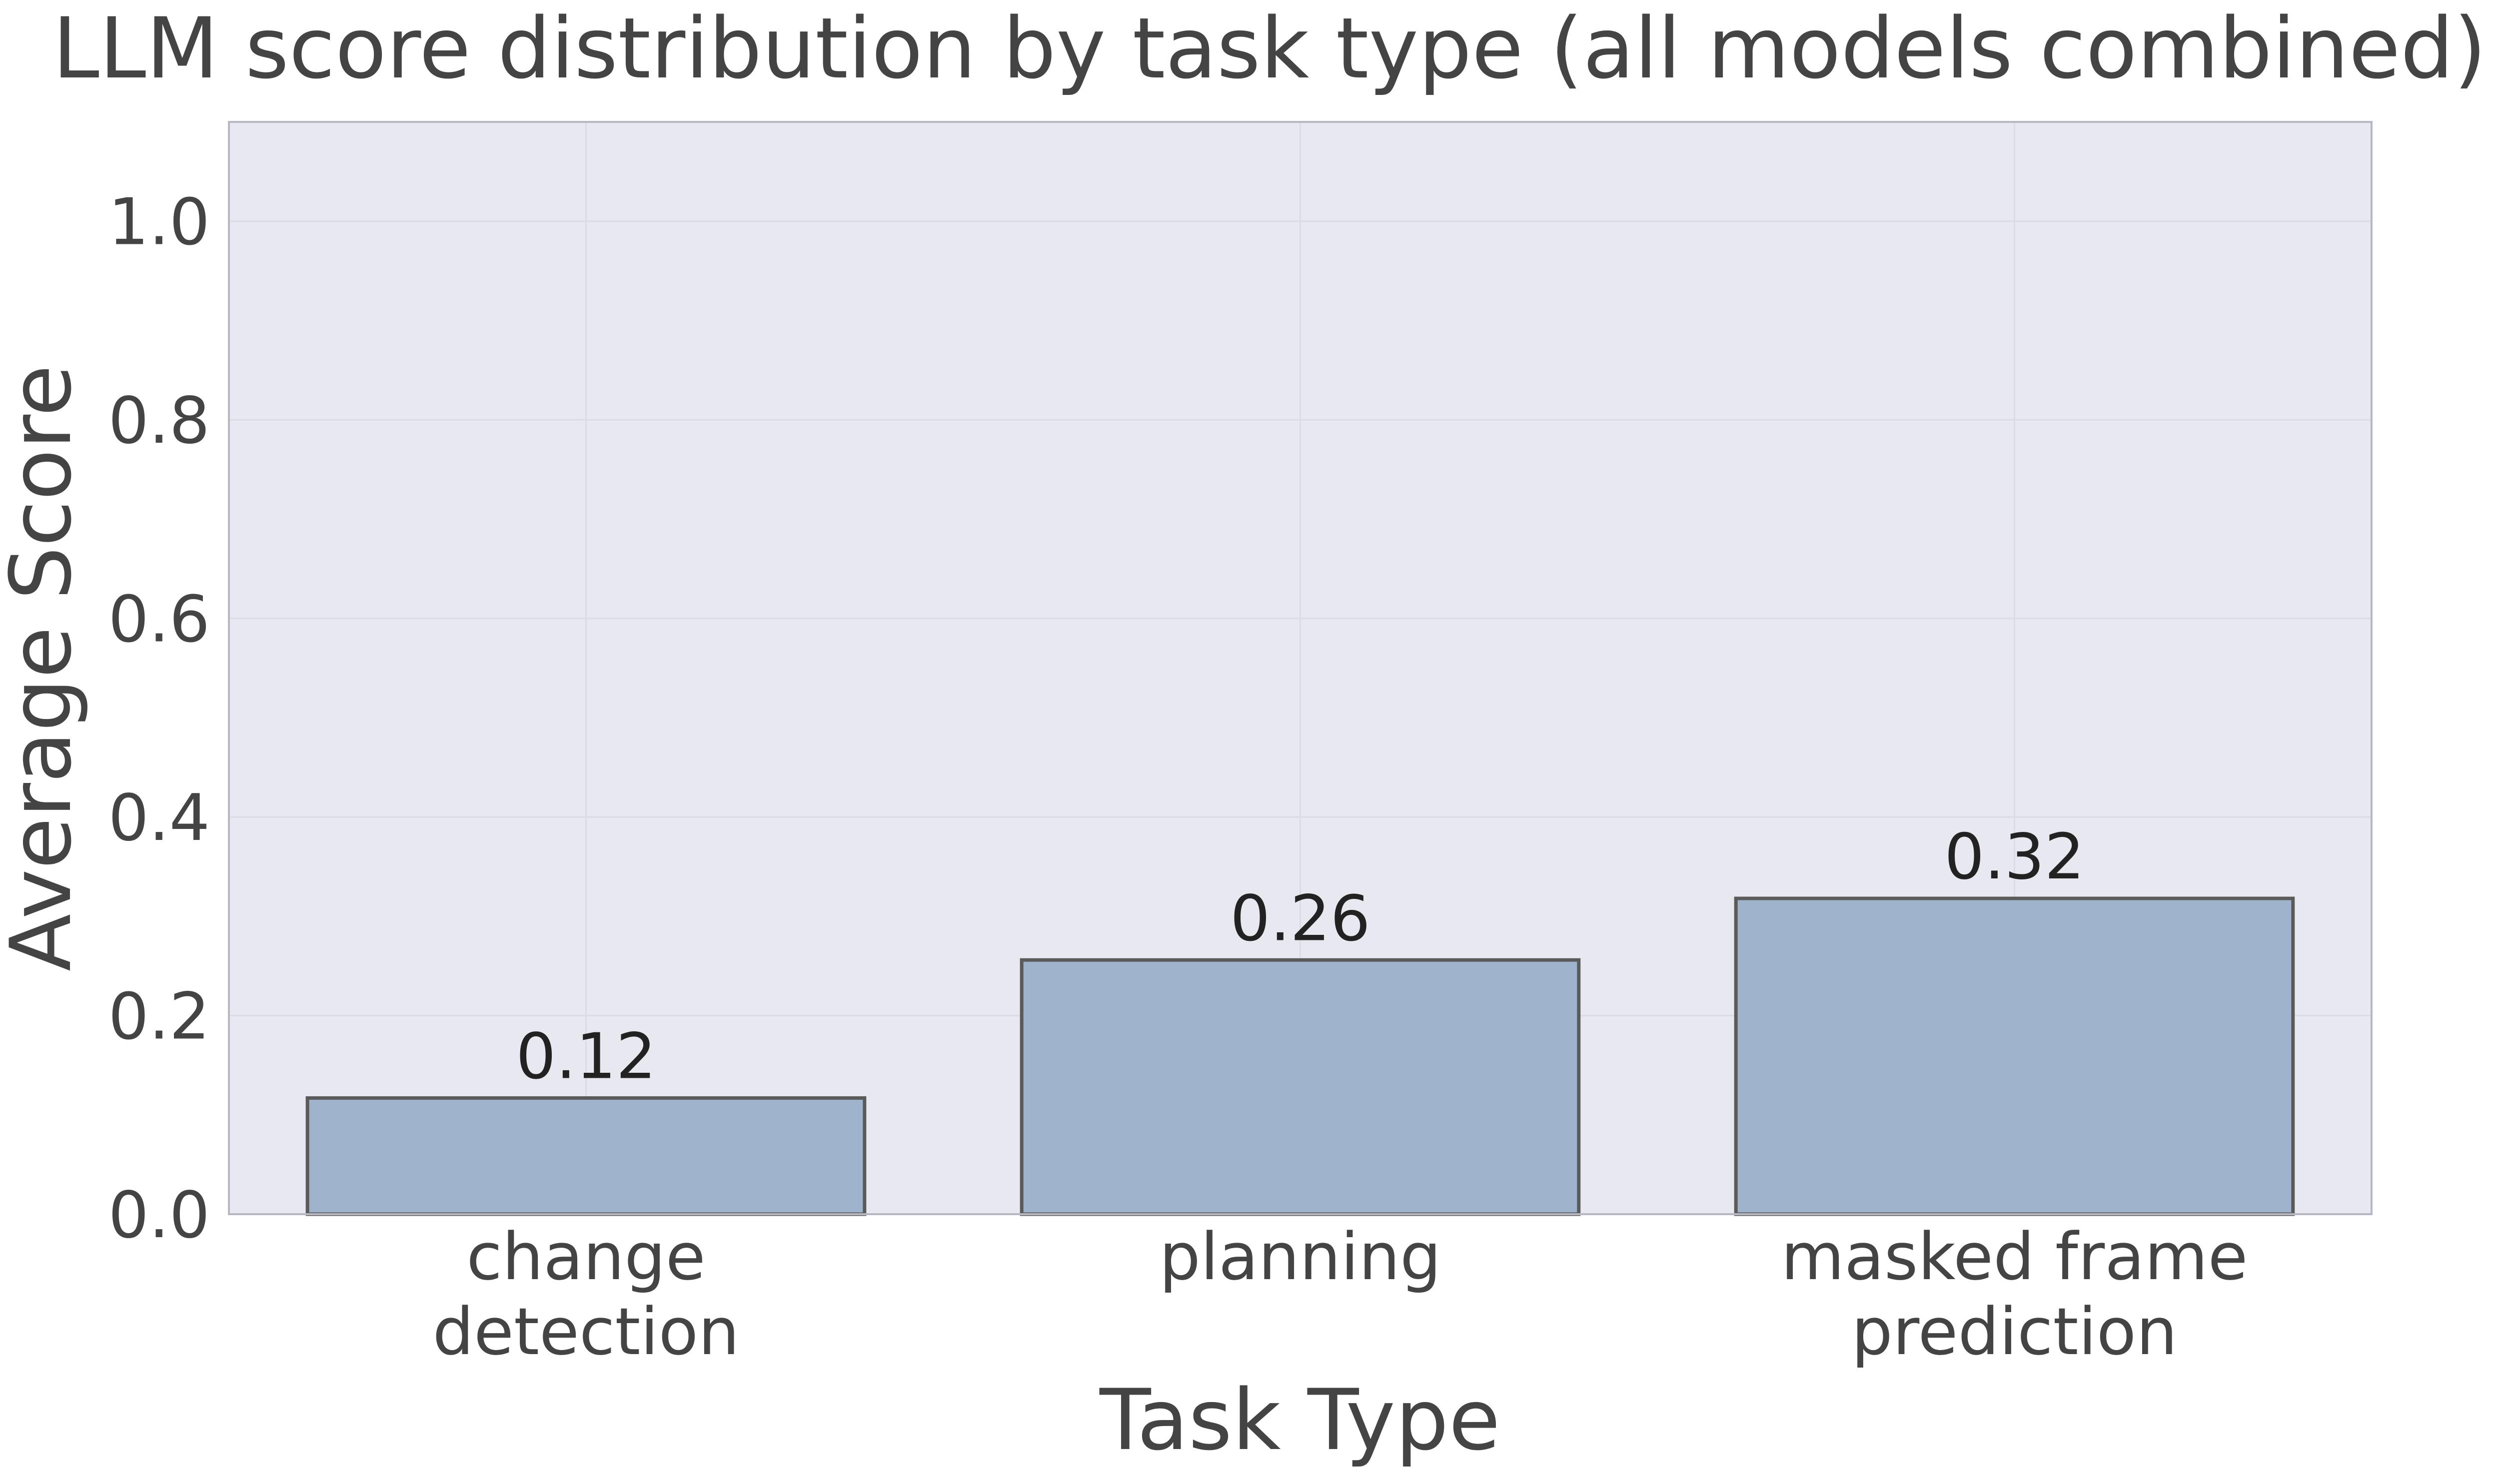  What do you see at coordinates (159, 1215) in the screenshot?
I see `y-tick-label: 0.0` at bounding box center [159, 1215].